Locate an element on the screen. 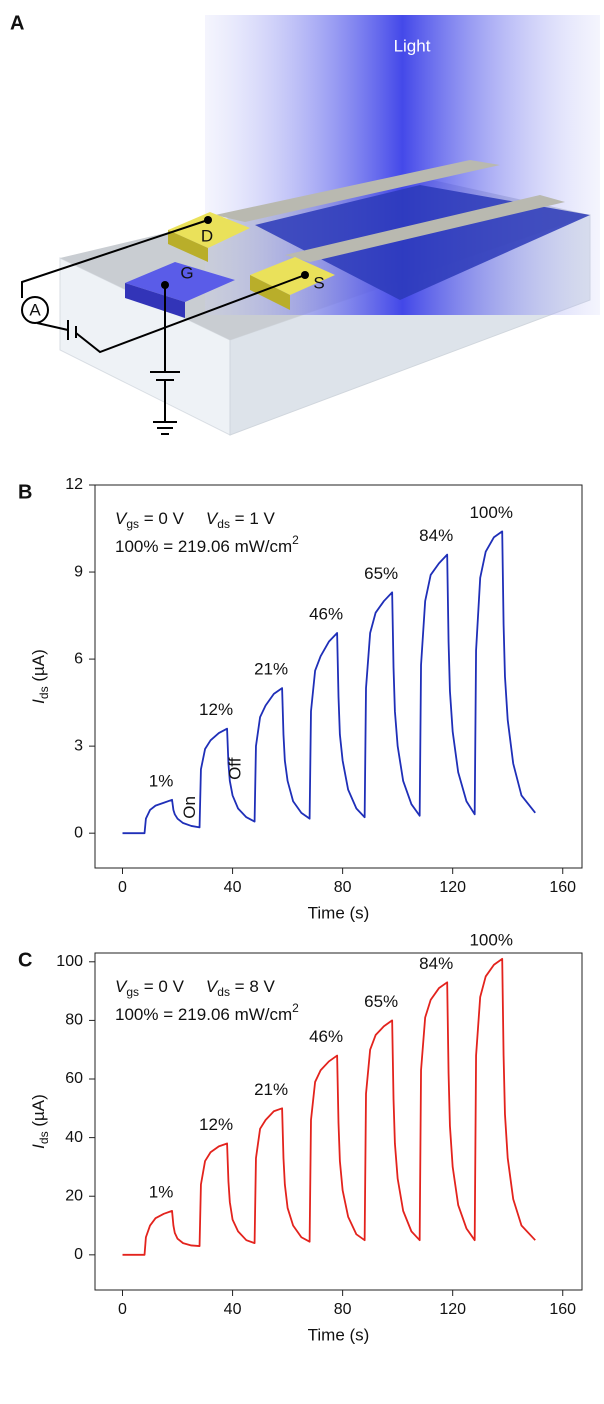  panel-label: A is located at coordinates (17, 23).